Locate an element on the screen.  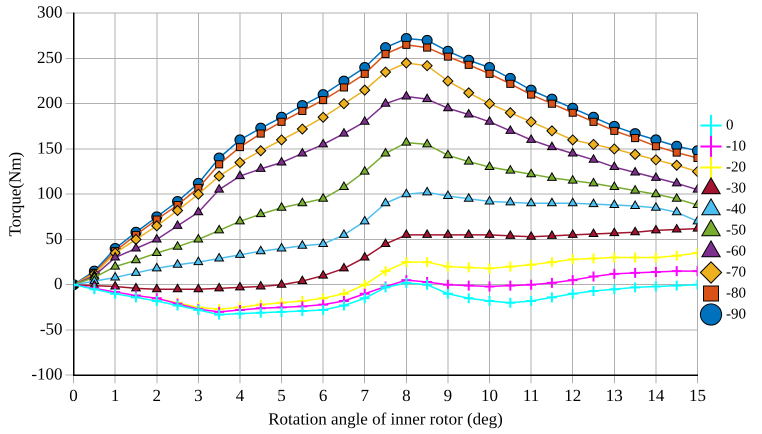
legend-label: -70 is located at coordinates (736, 272).